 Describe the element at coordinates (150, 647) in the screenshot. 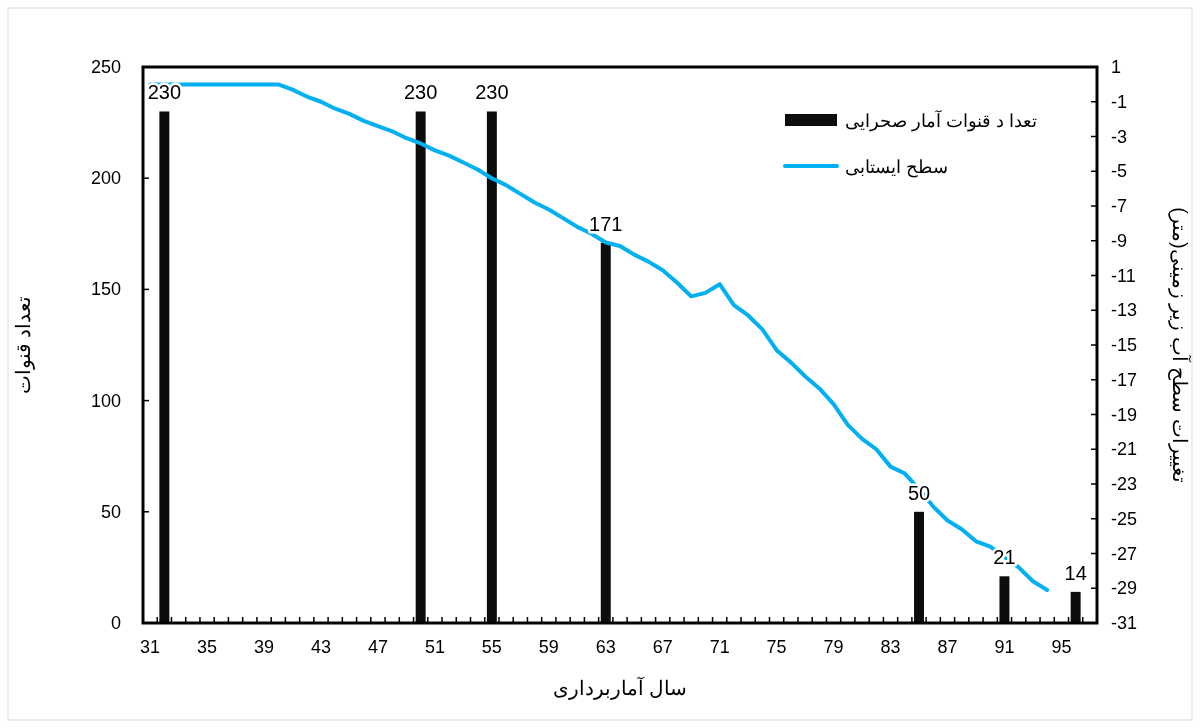

I see `x-tick-label: 31` at that location.